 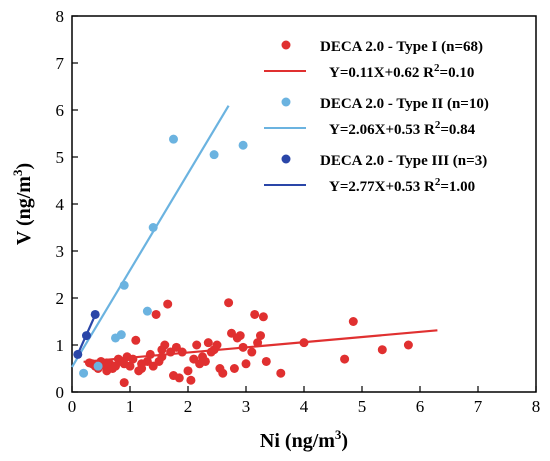 I want to click on x-axis-title-text: Ni (ng/m, so click(x=297, y=441).